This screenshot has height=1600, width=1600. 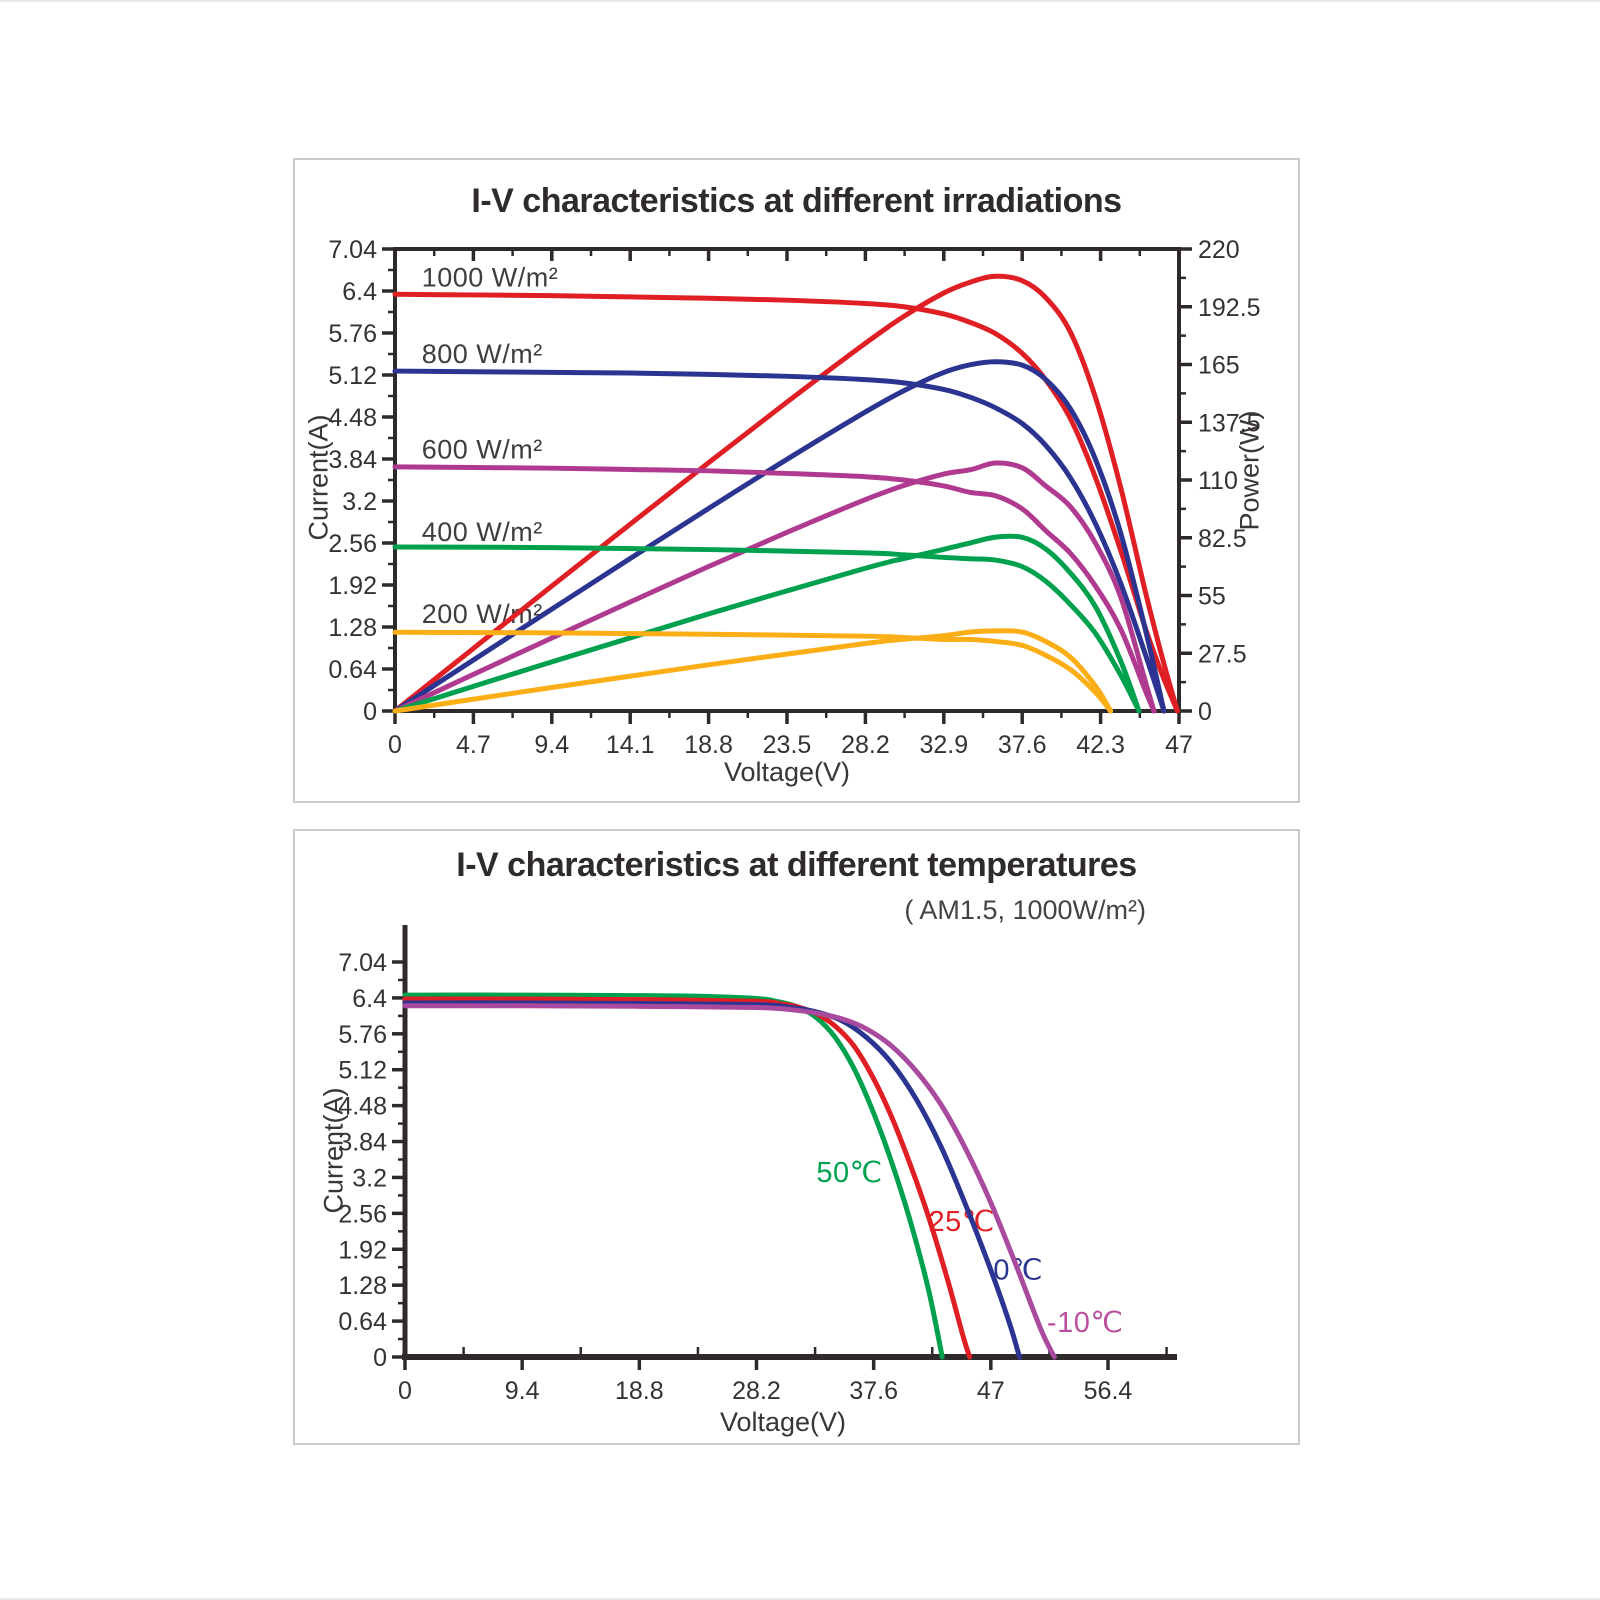 What do you see at coordinates (962, 1222) in the screenshot?
I see `curve-label: 25℃` at bounding box center [962, 1222].